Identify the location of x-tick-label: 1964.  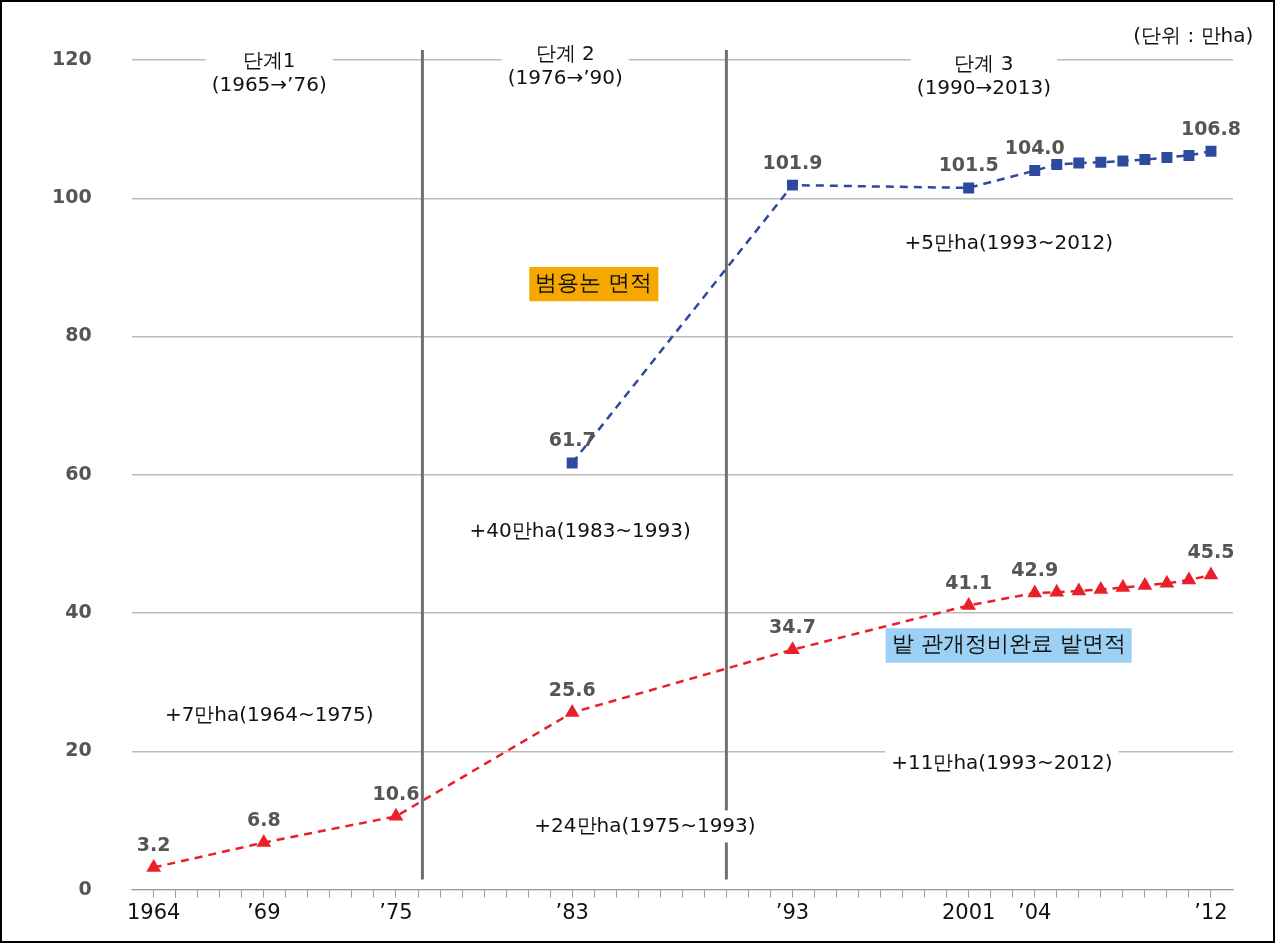
(153, 911).